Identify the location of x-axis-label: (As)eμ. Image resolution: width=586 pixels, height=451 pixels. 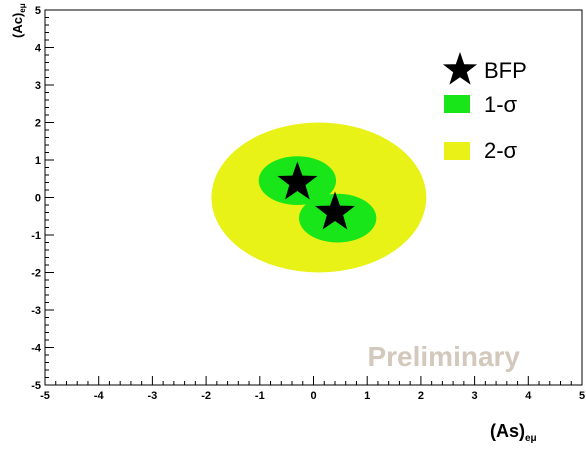
(513, 432).